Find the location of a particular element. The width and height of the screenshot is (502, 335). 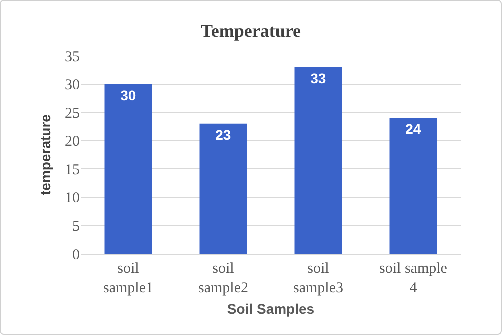

y-tick-label: 25 is located at coordinates (72, 114).